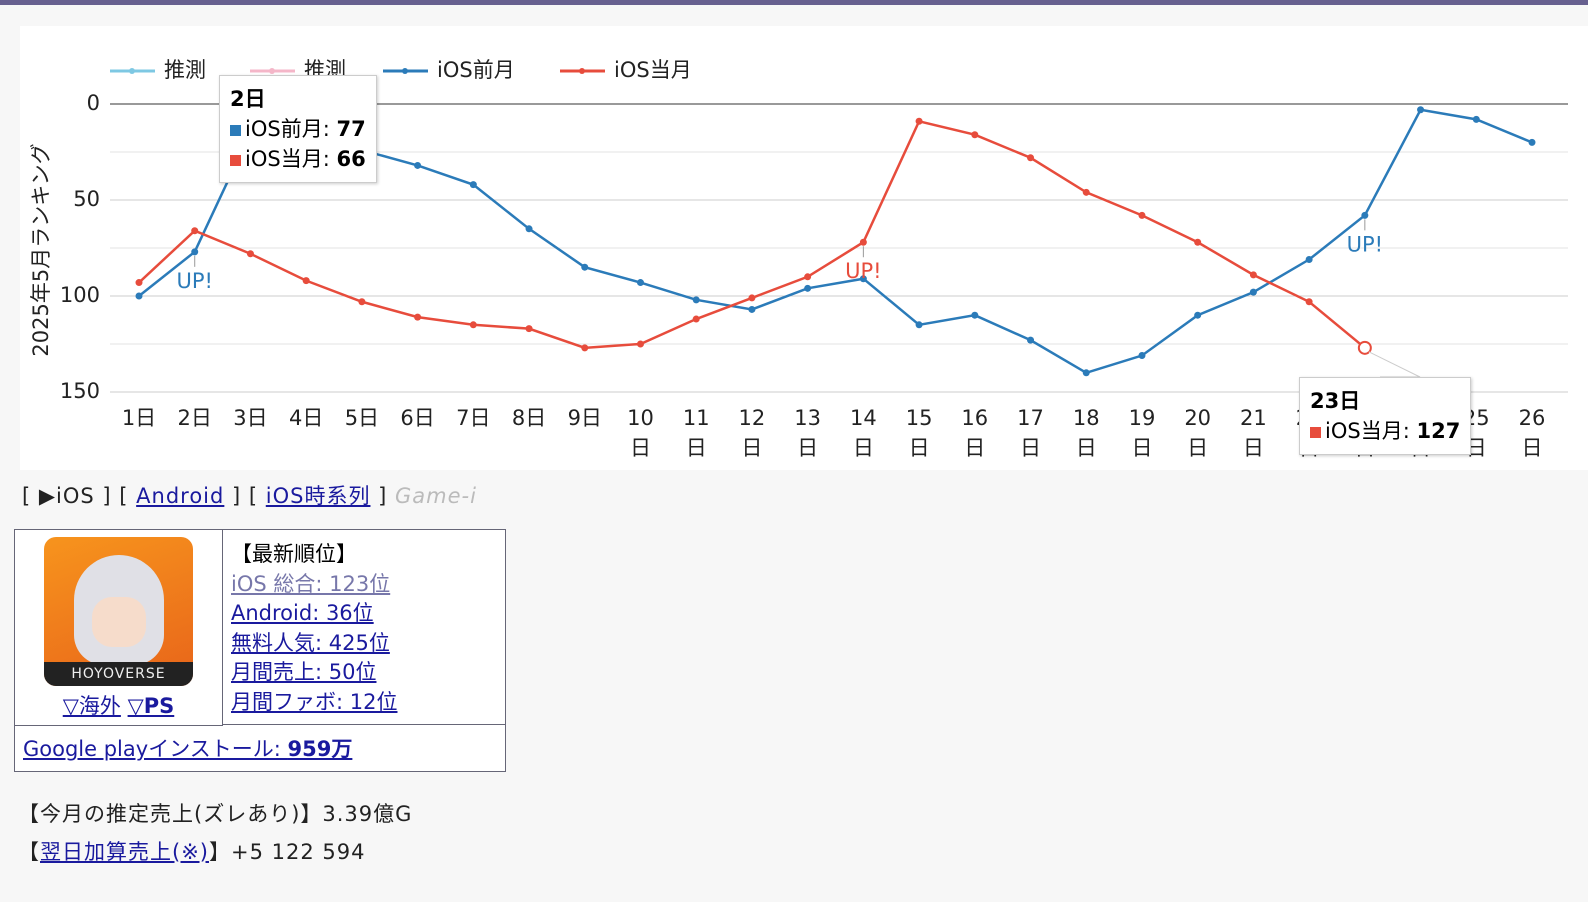 This screenshot has width=1588, height=902. Describe the element at coordinates (919, 418) in the screenshot. I see `x-tick-part: 15` at that location.